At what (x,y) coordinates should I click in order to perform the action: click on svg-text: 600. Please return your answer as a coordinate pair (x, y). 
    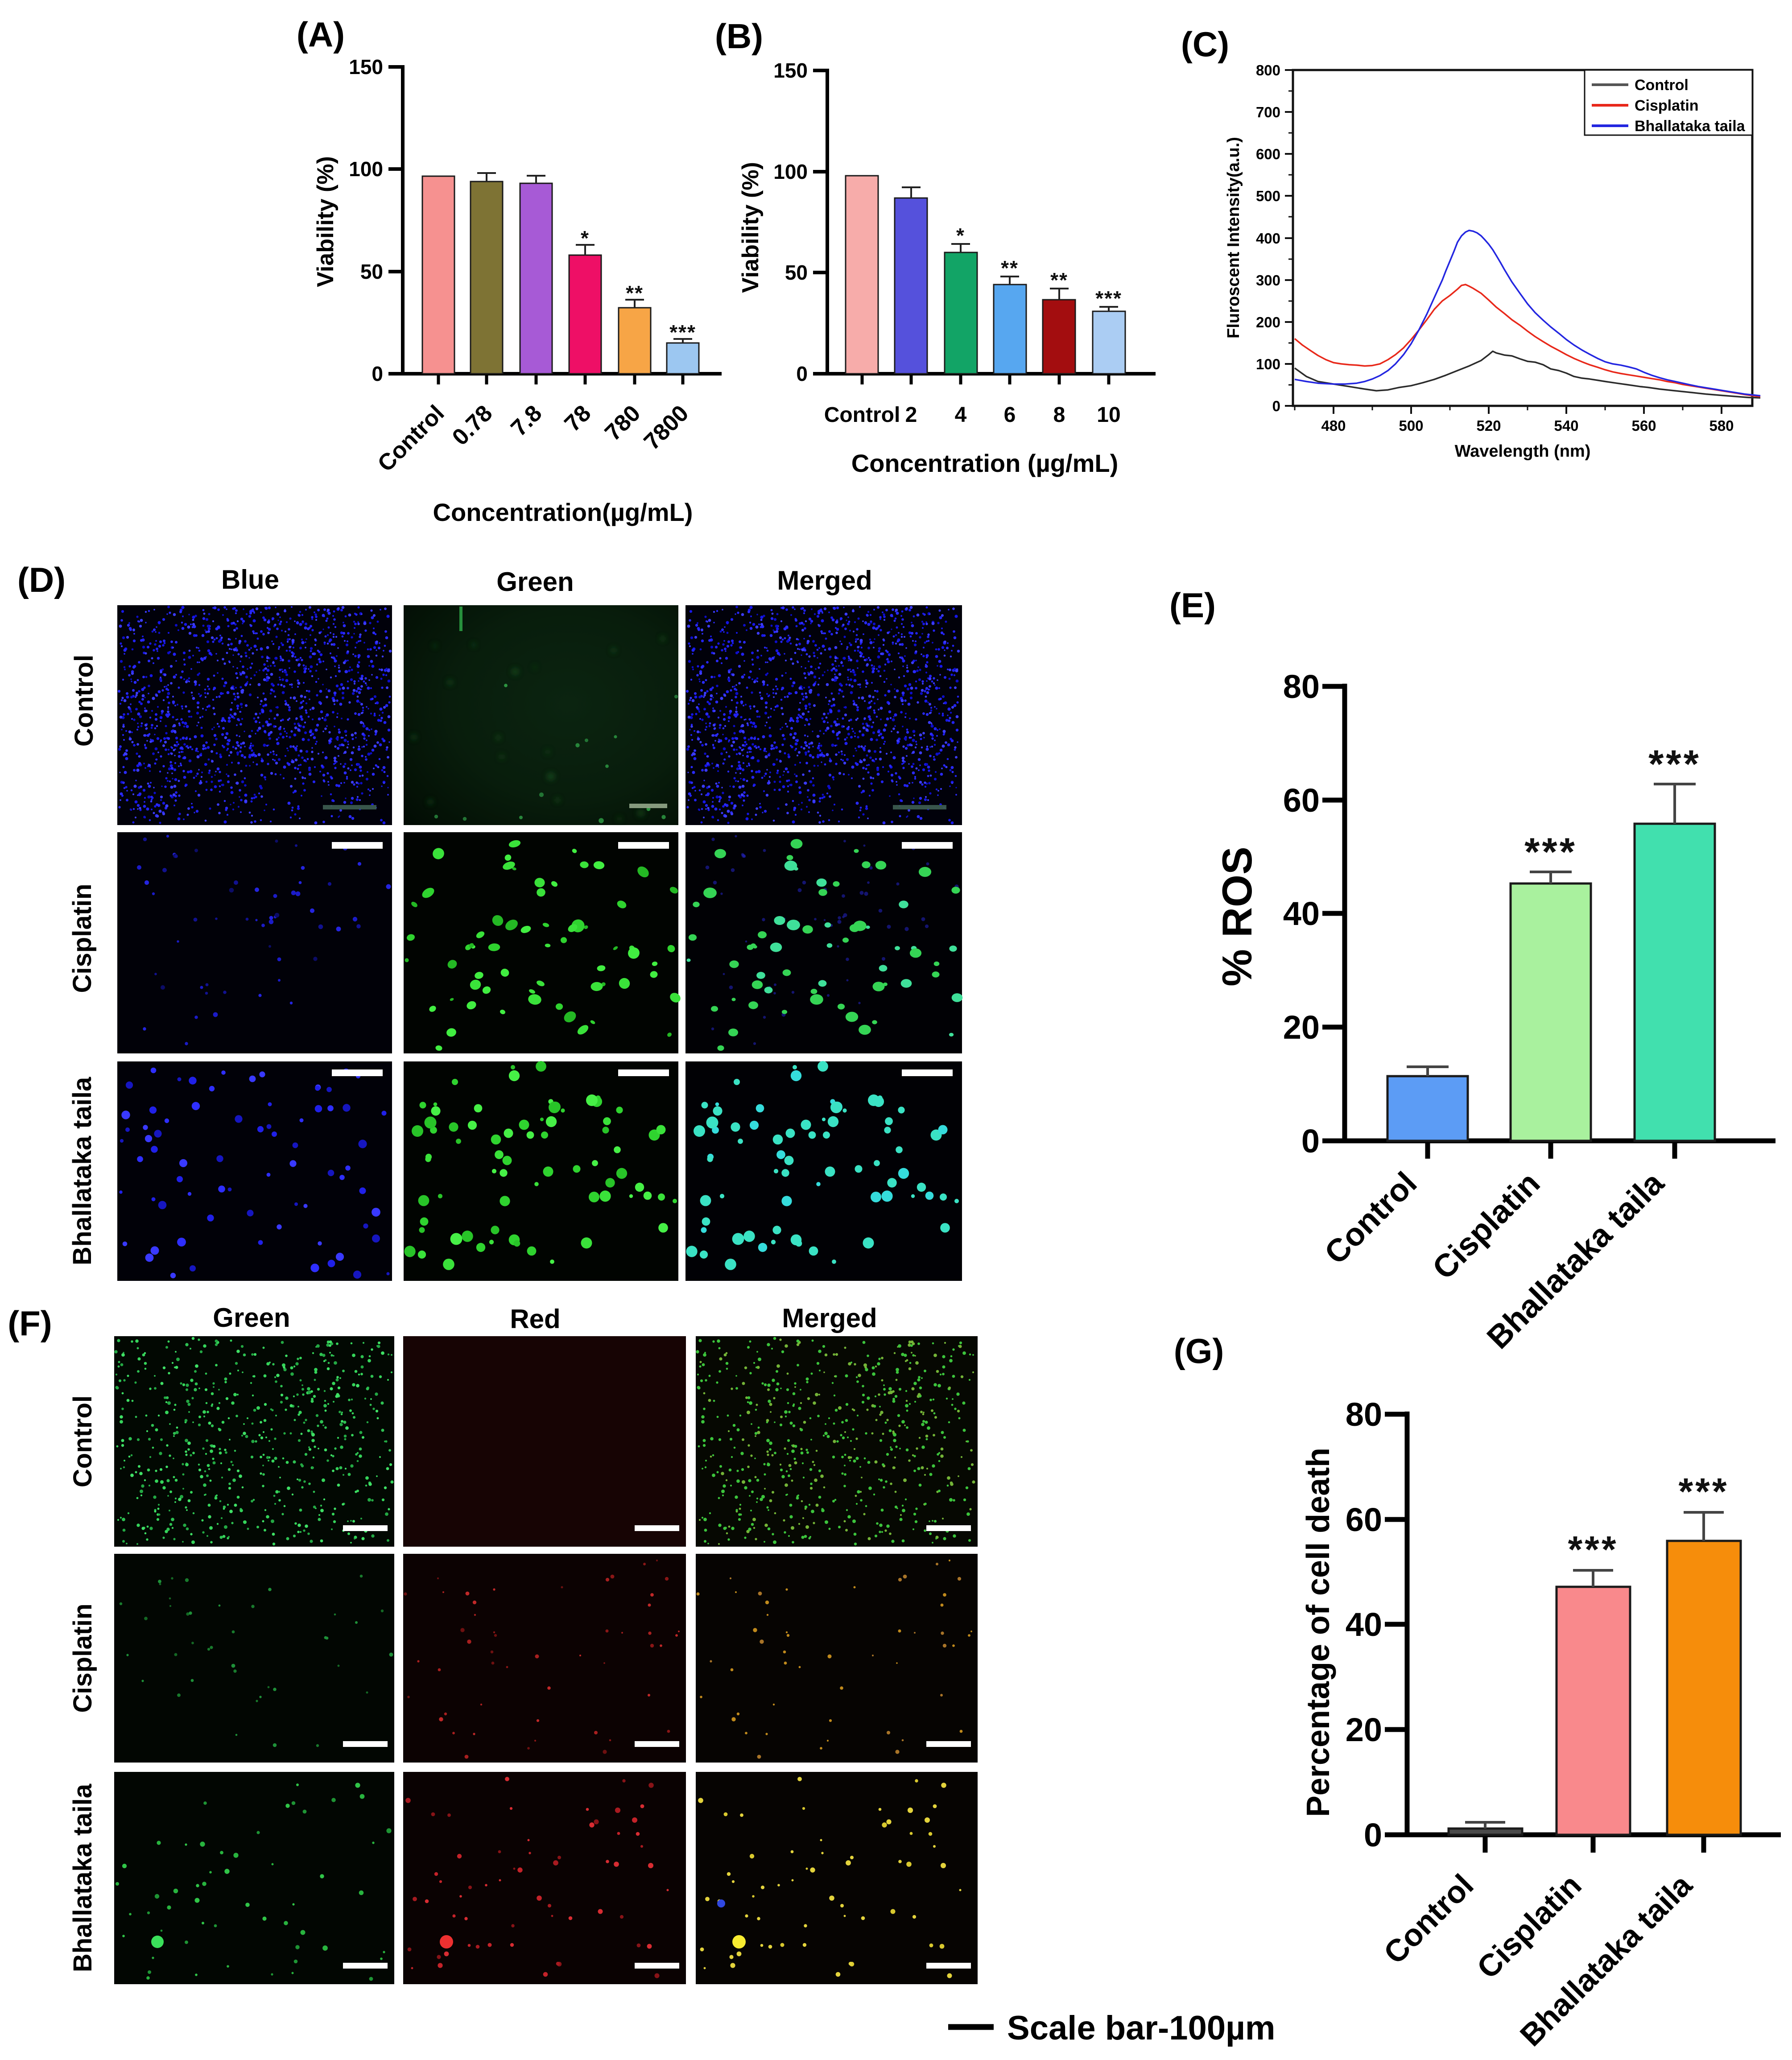
    Looking at the image, I should click on (1268, 154).